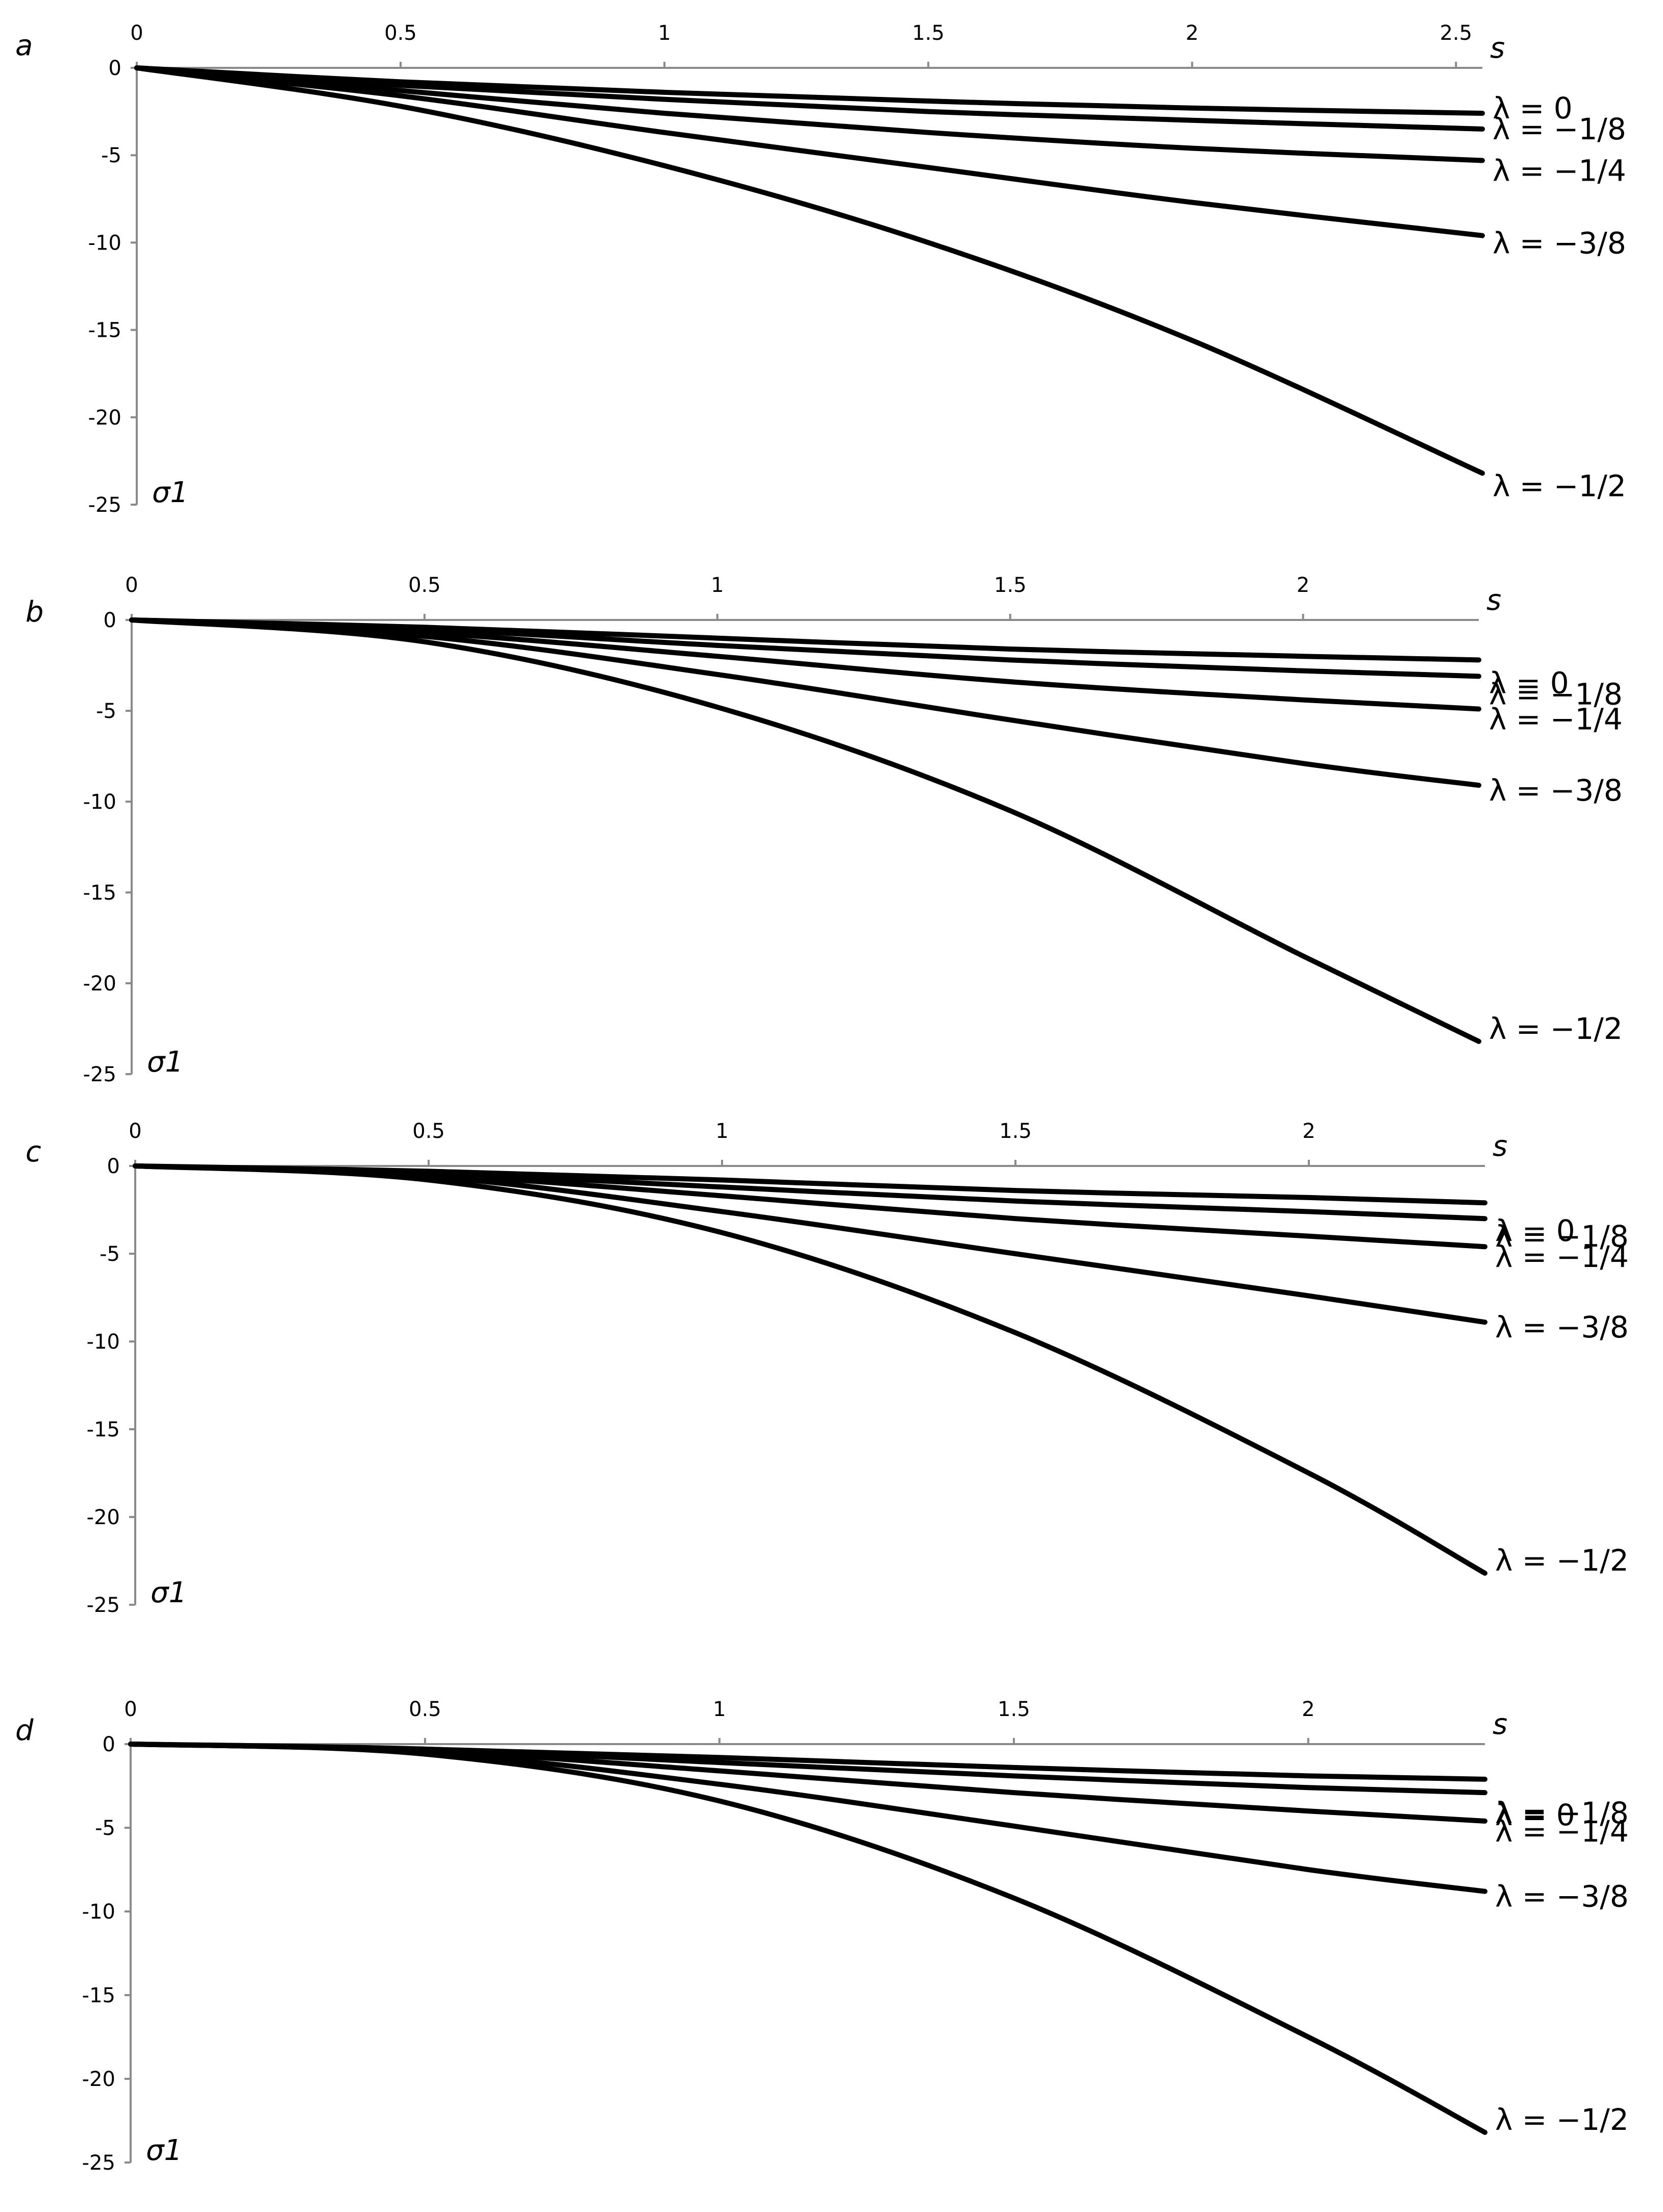  I want to click on panel-label: b, so click(35, 612).